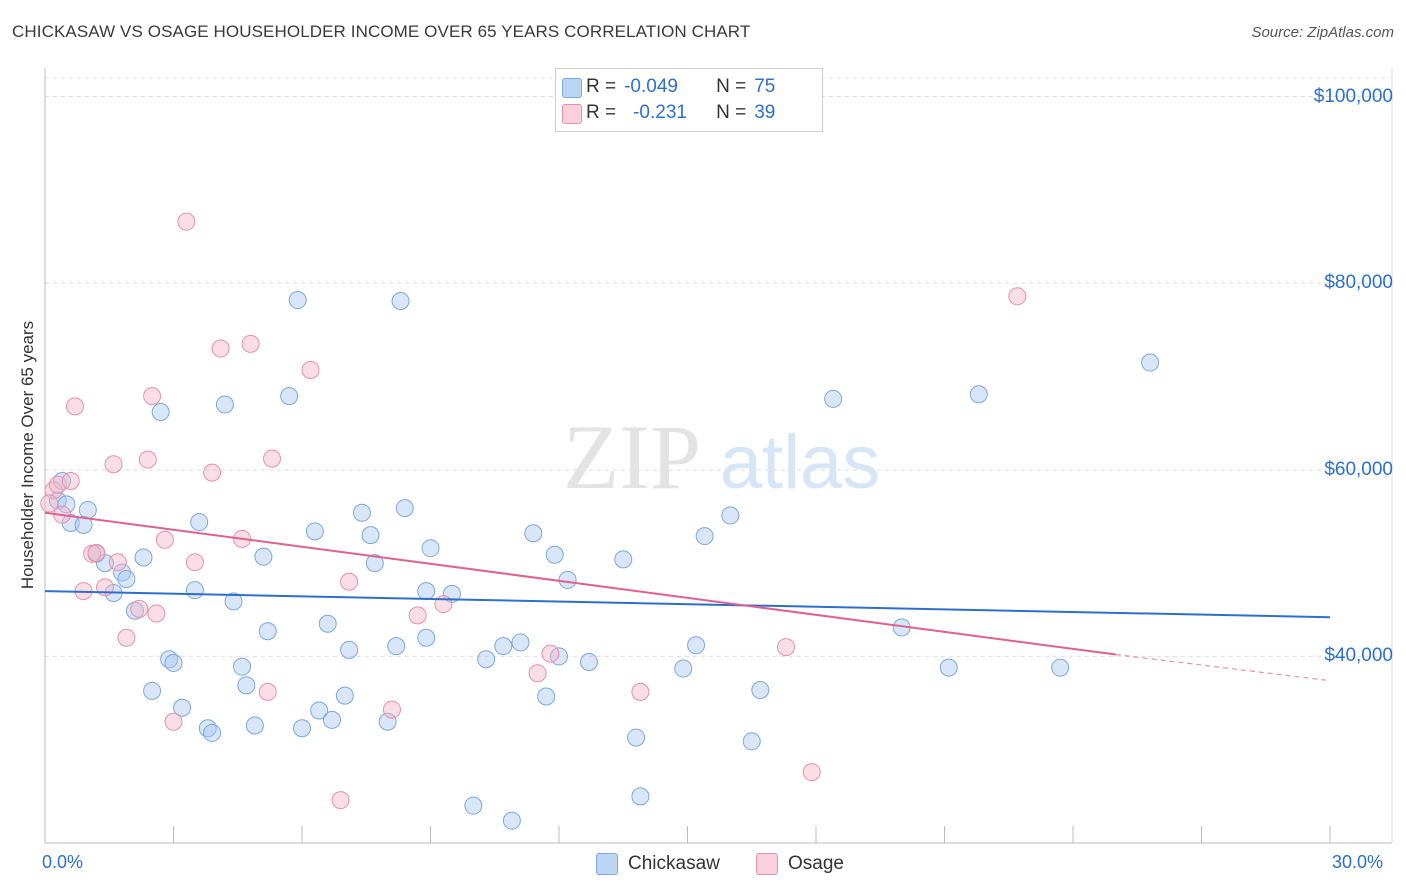 The image size is (1406, 892). I want to click on y-tick-label: $80,000, so click(1358, 283).